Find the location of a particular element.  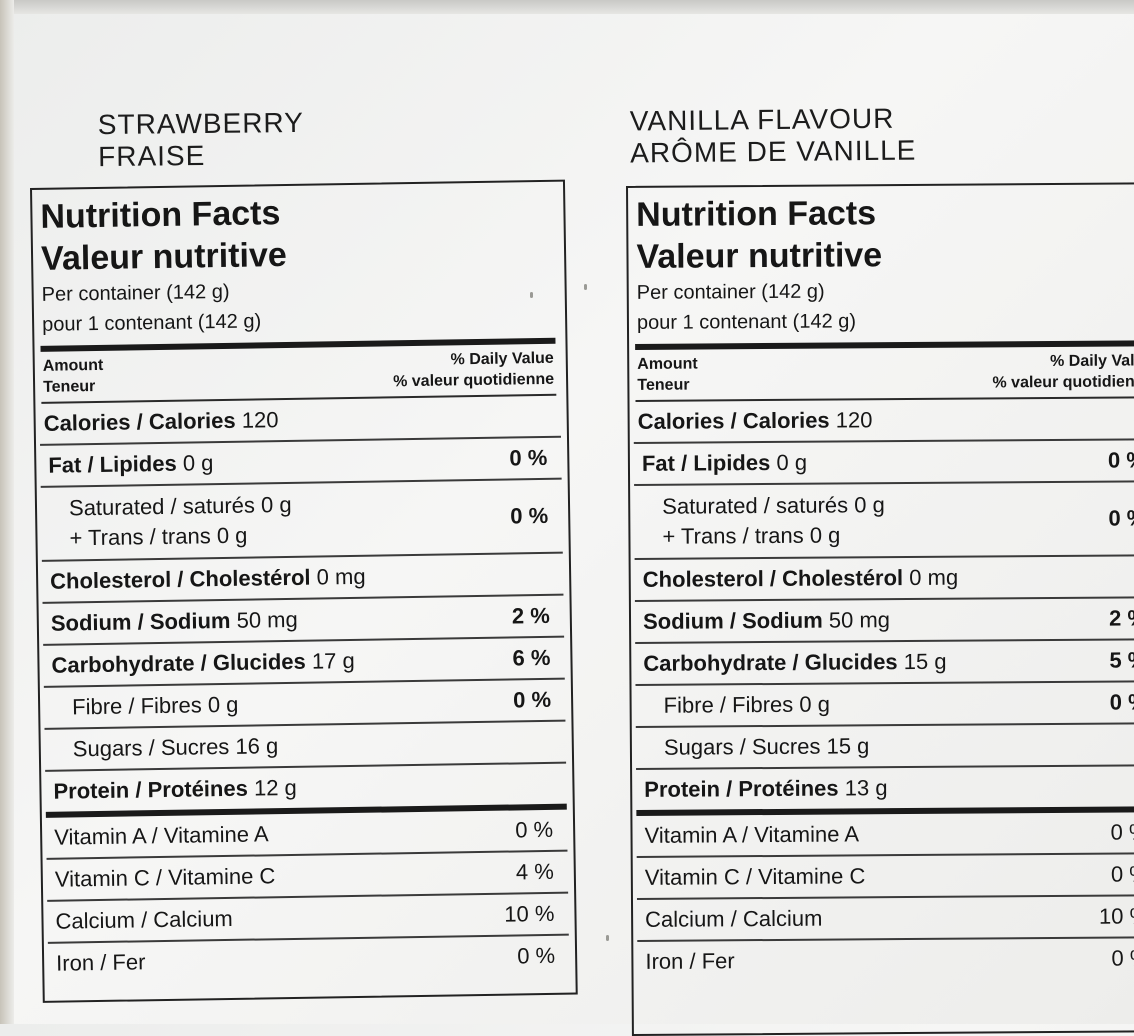

sodium-row: Sodium / Sodium 50 mg 2 % is located at coordinates (884, 619).